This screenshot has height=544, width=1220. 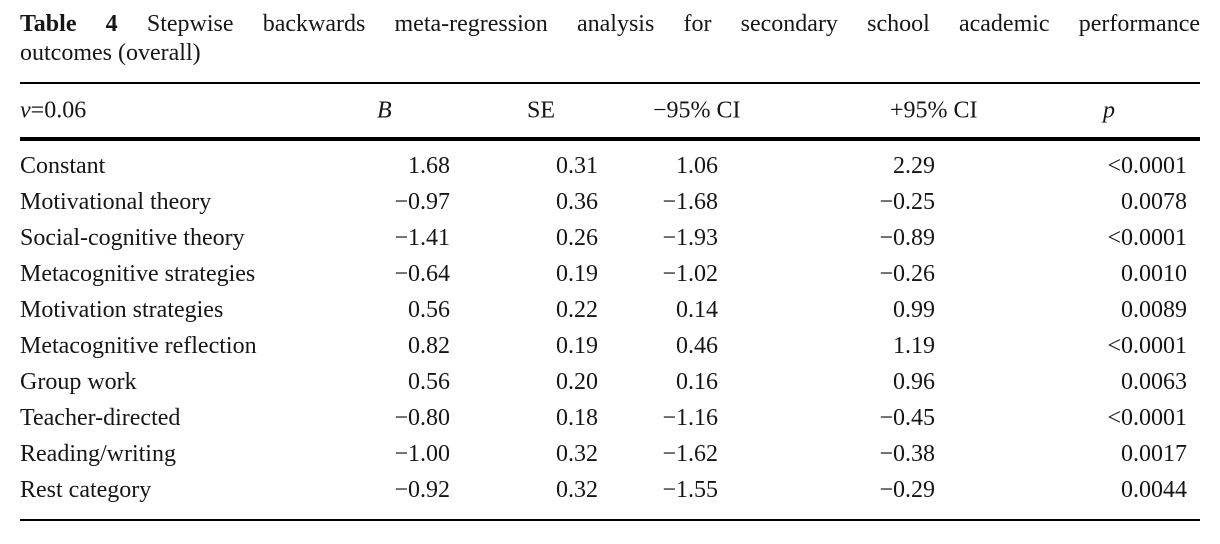 I want to click on table-row: Constant 1.68 0.31 1.06 2.29 <0.0001, so click(x=610, y=166).